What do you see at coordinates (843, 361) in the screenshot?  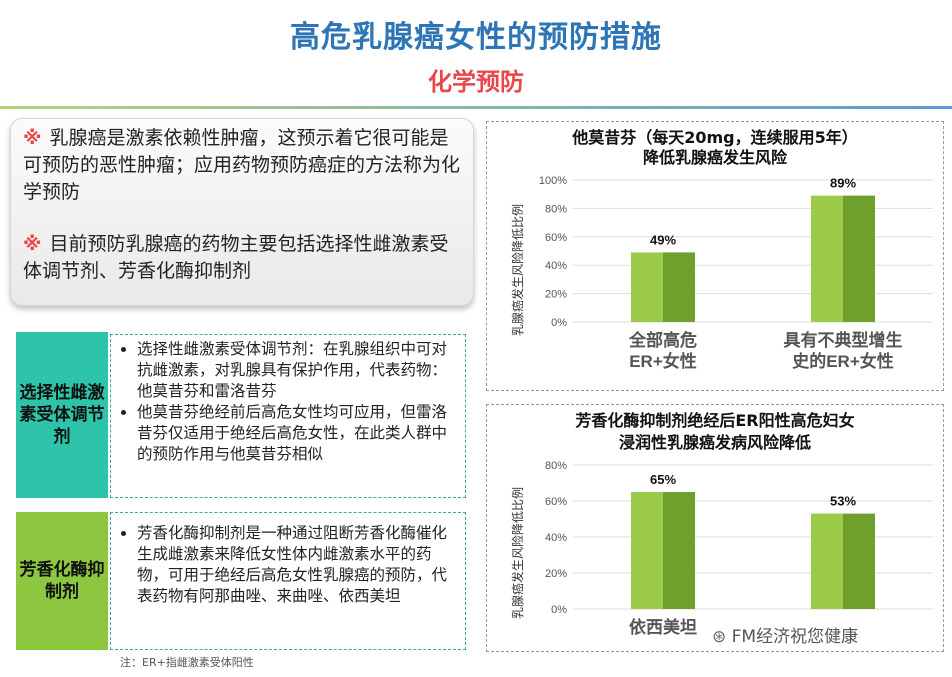 I see `x-tick-label: 史的ER+女性` at bounding box center [843, 361].